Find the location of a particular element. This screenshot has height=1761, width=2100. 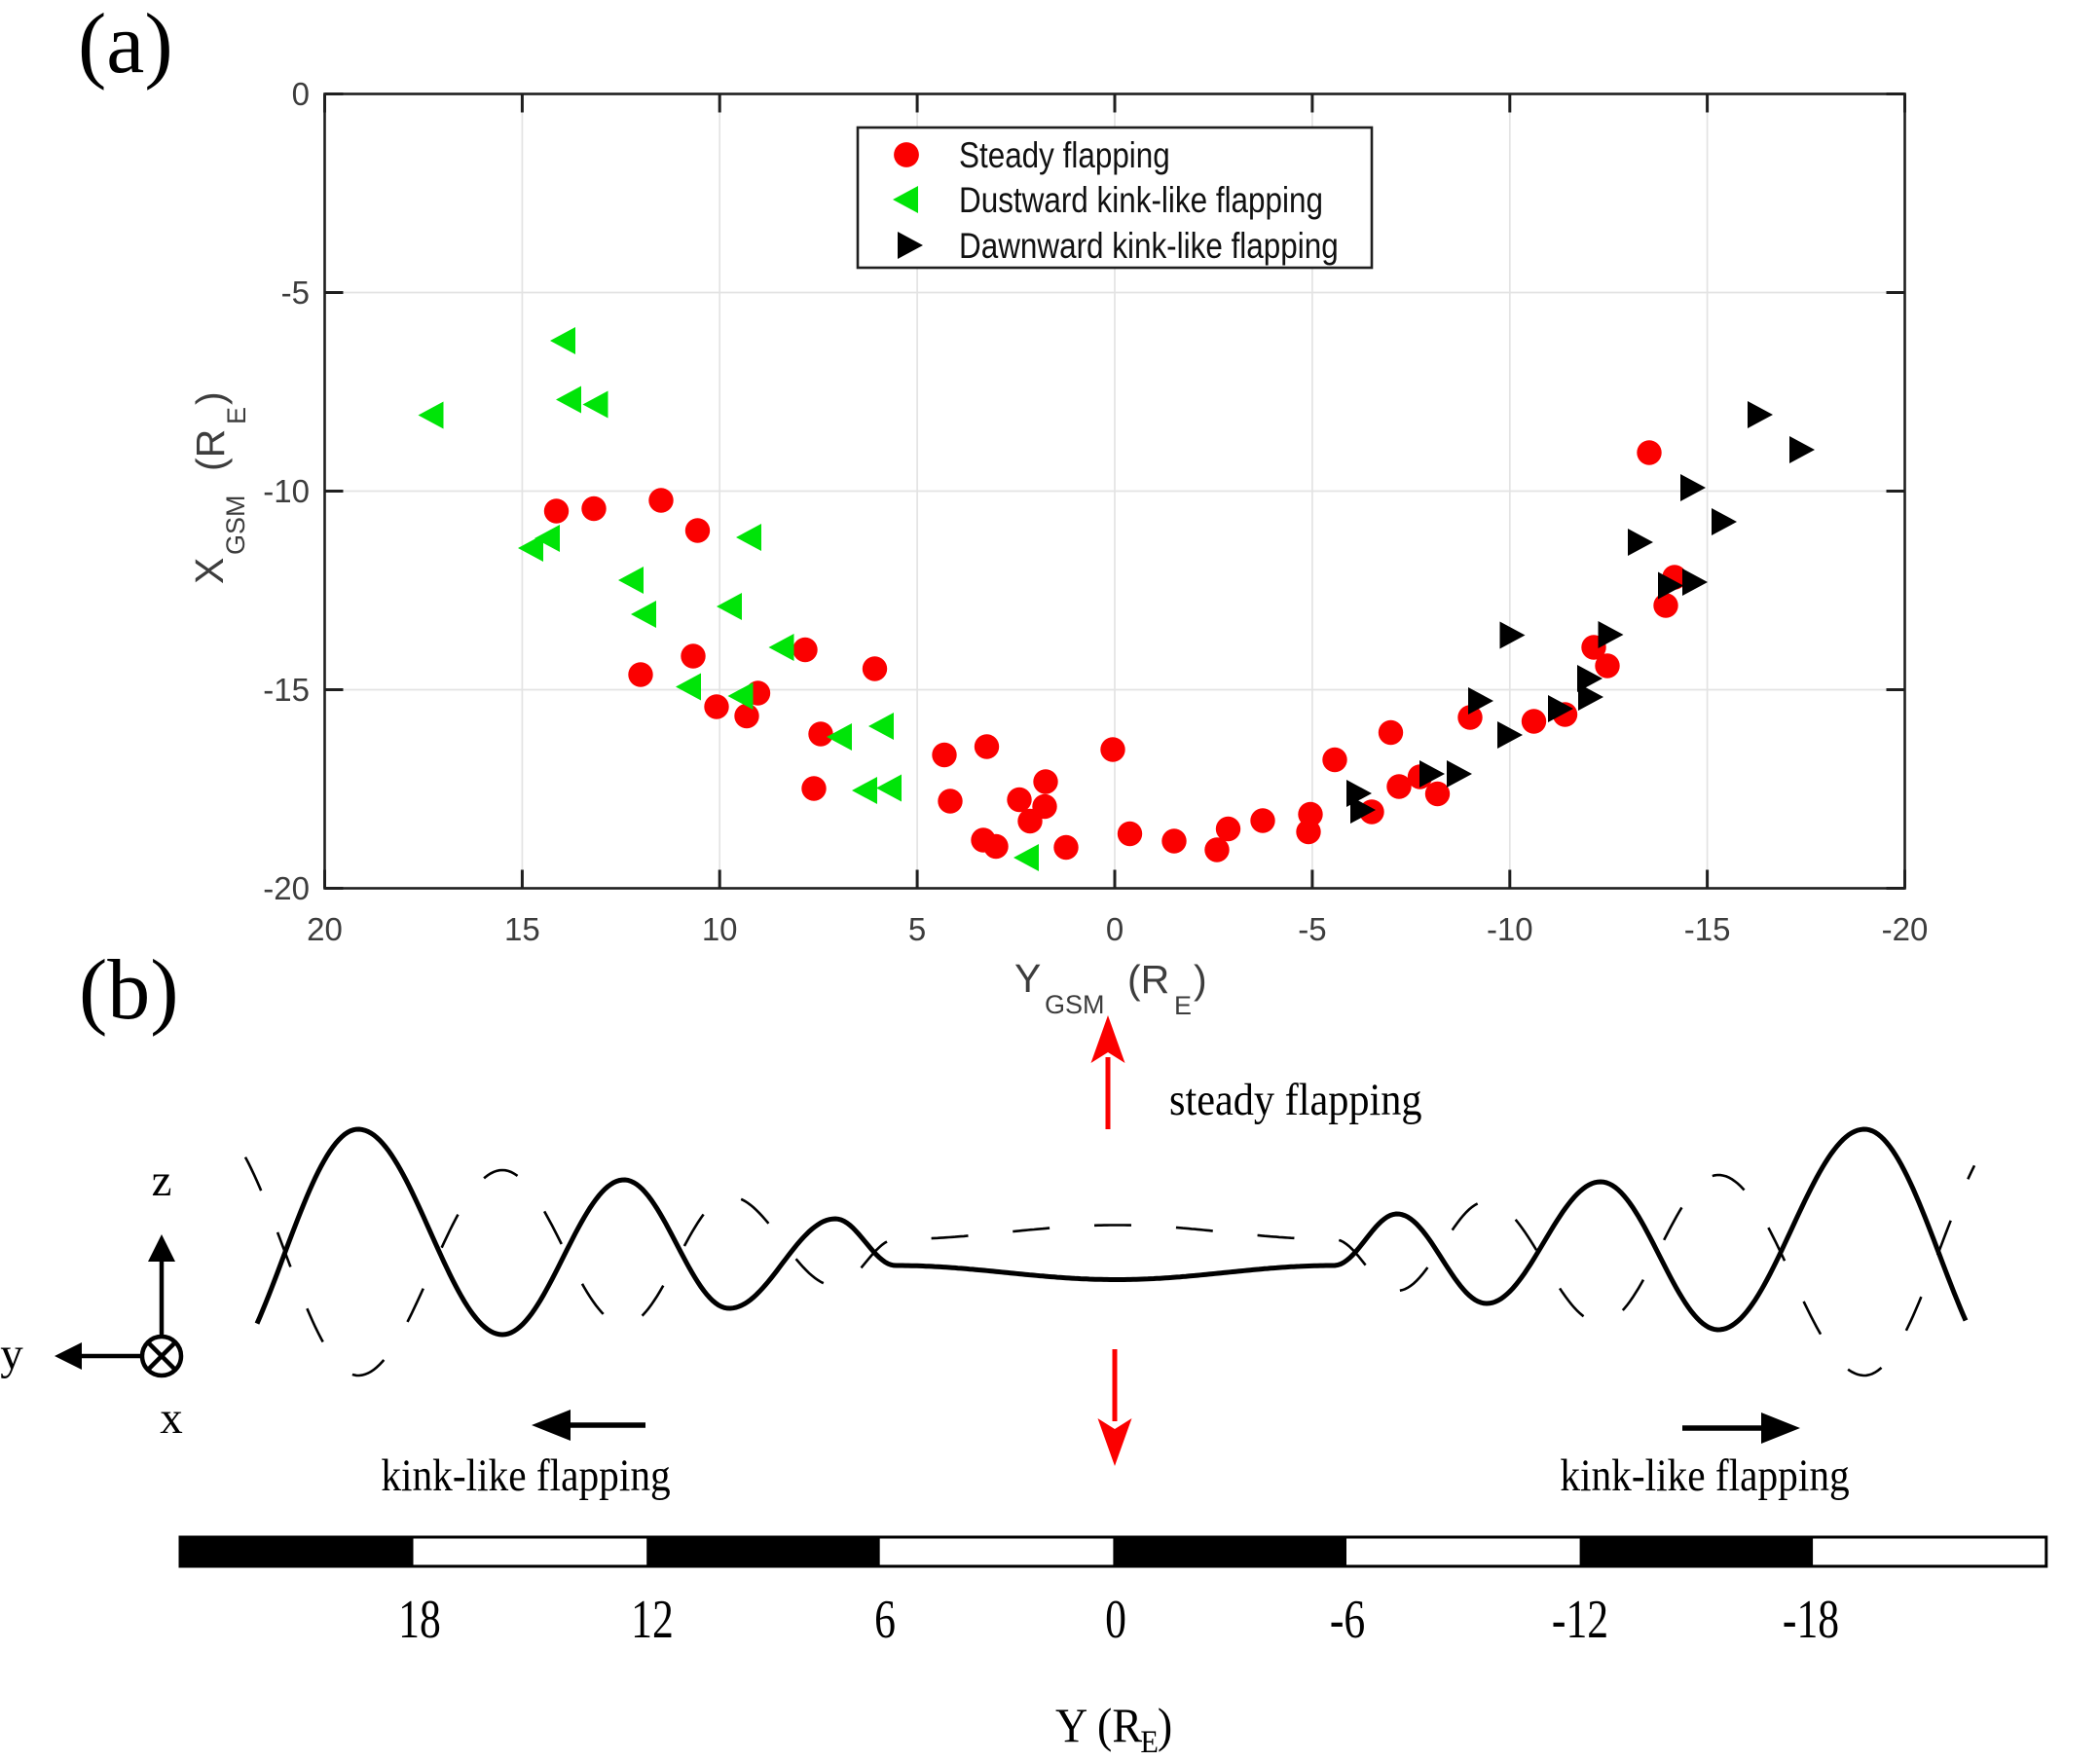

svg-text: -18 is located at coordinates (1811, 1619).